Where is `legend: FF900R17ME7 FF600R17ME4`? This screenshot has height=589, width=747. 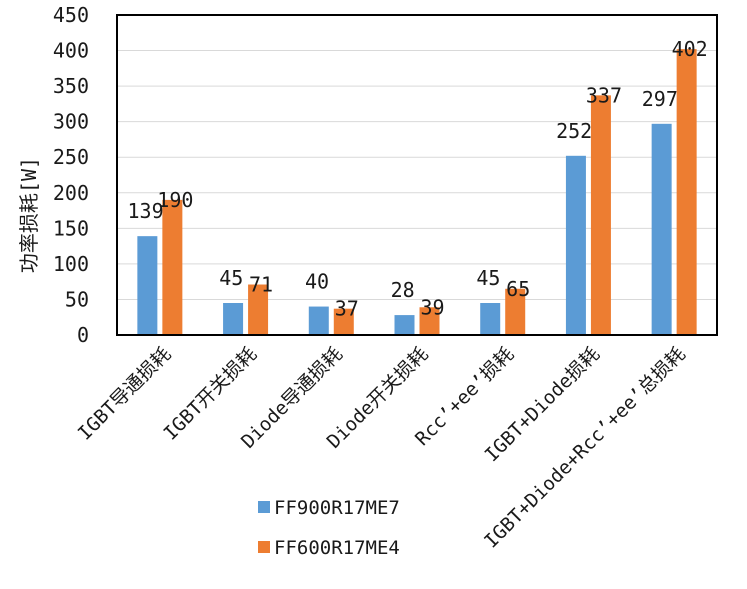
legend: FF900R17ME7 FF600R17ME4 is located at coordinates (329, 528).